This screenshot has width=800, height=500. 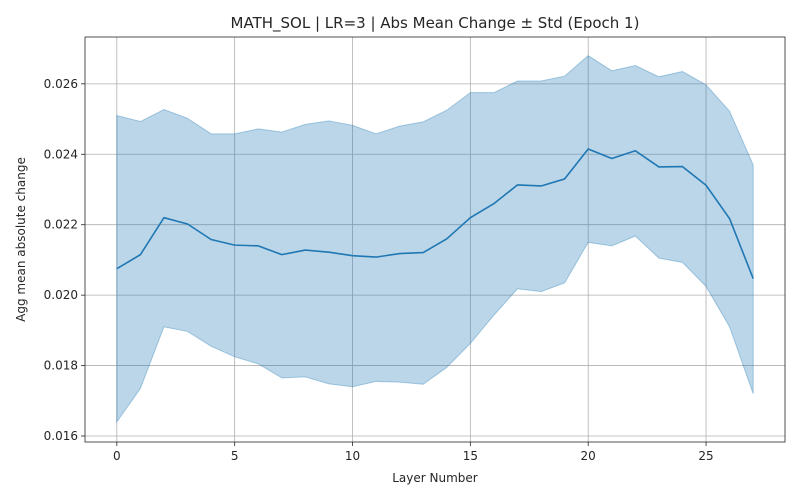 What do you see at coordinates (117, 456) in the screenshot?
I see `x-tick-label: 0` at bounding box center [117, 456].